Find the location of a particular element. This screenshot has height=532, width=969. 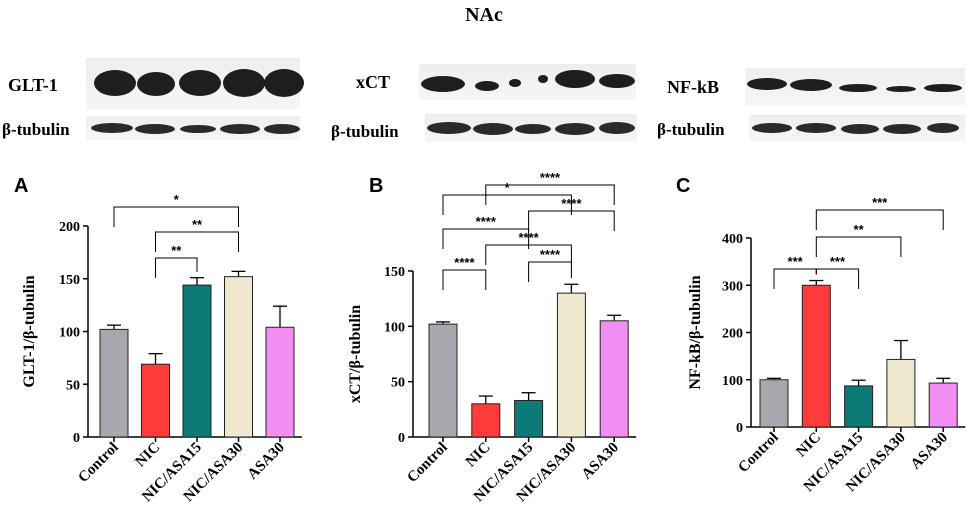

blot-group-nfkb: NF-kB β-tubulin is located at coordinates (811, 104).